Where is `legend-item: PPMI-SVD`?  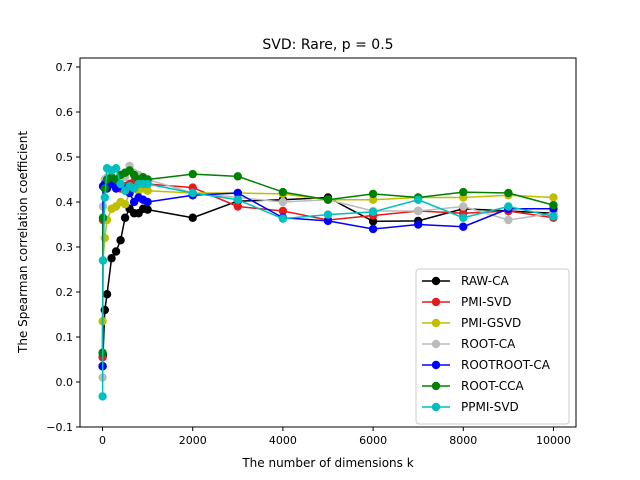
legend-item: PPMI-SVD is located at coordinates (470, 407).